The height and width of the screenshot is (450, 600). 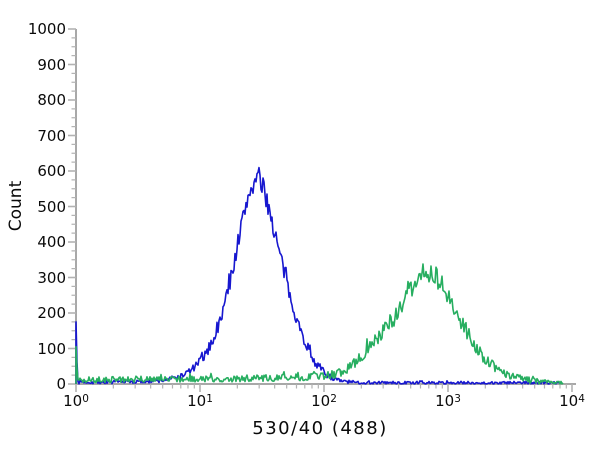 What do you see at coordinates (51, 242) in the screenshot?
I see `y-tick-label: 400` at bounding box center [51, 242].